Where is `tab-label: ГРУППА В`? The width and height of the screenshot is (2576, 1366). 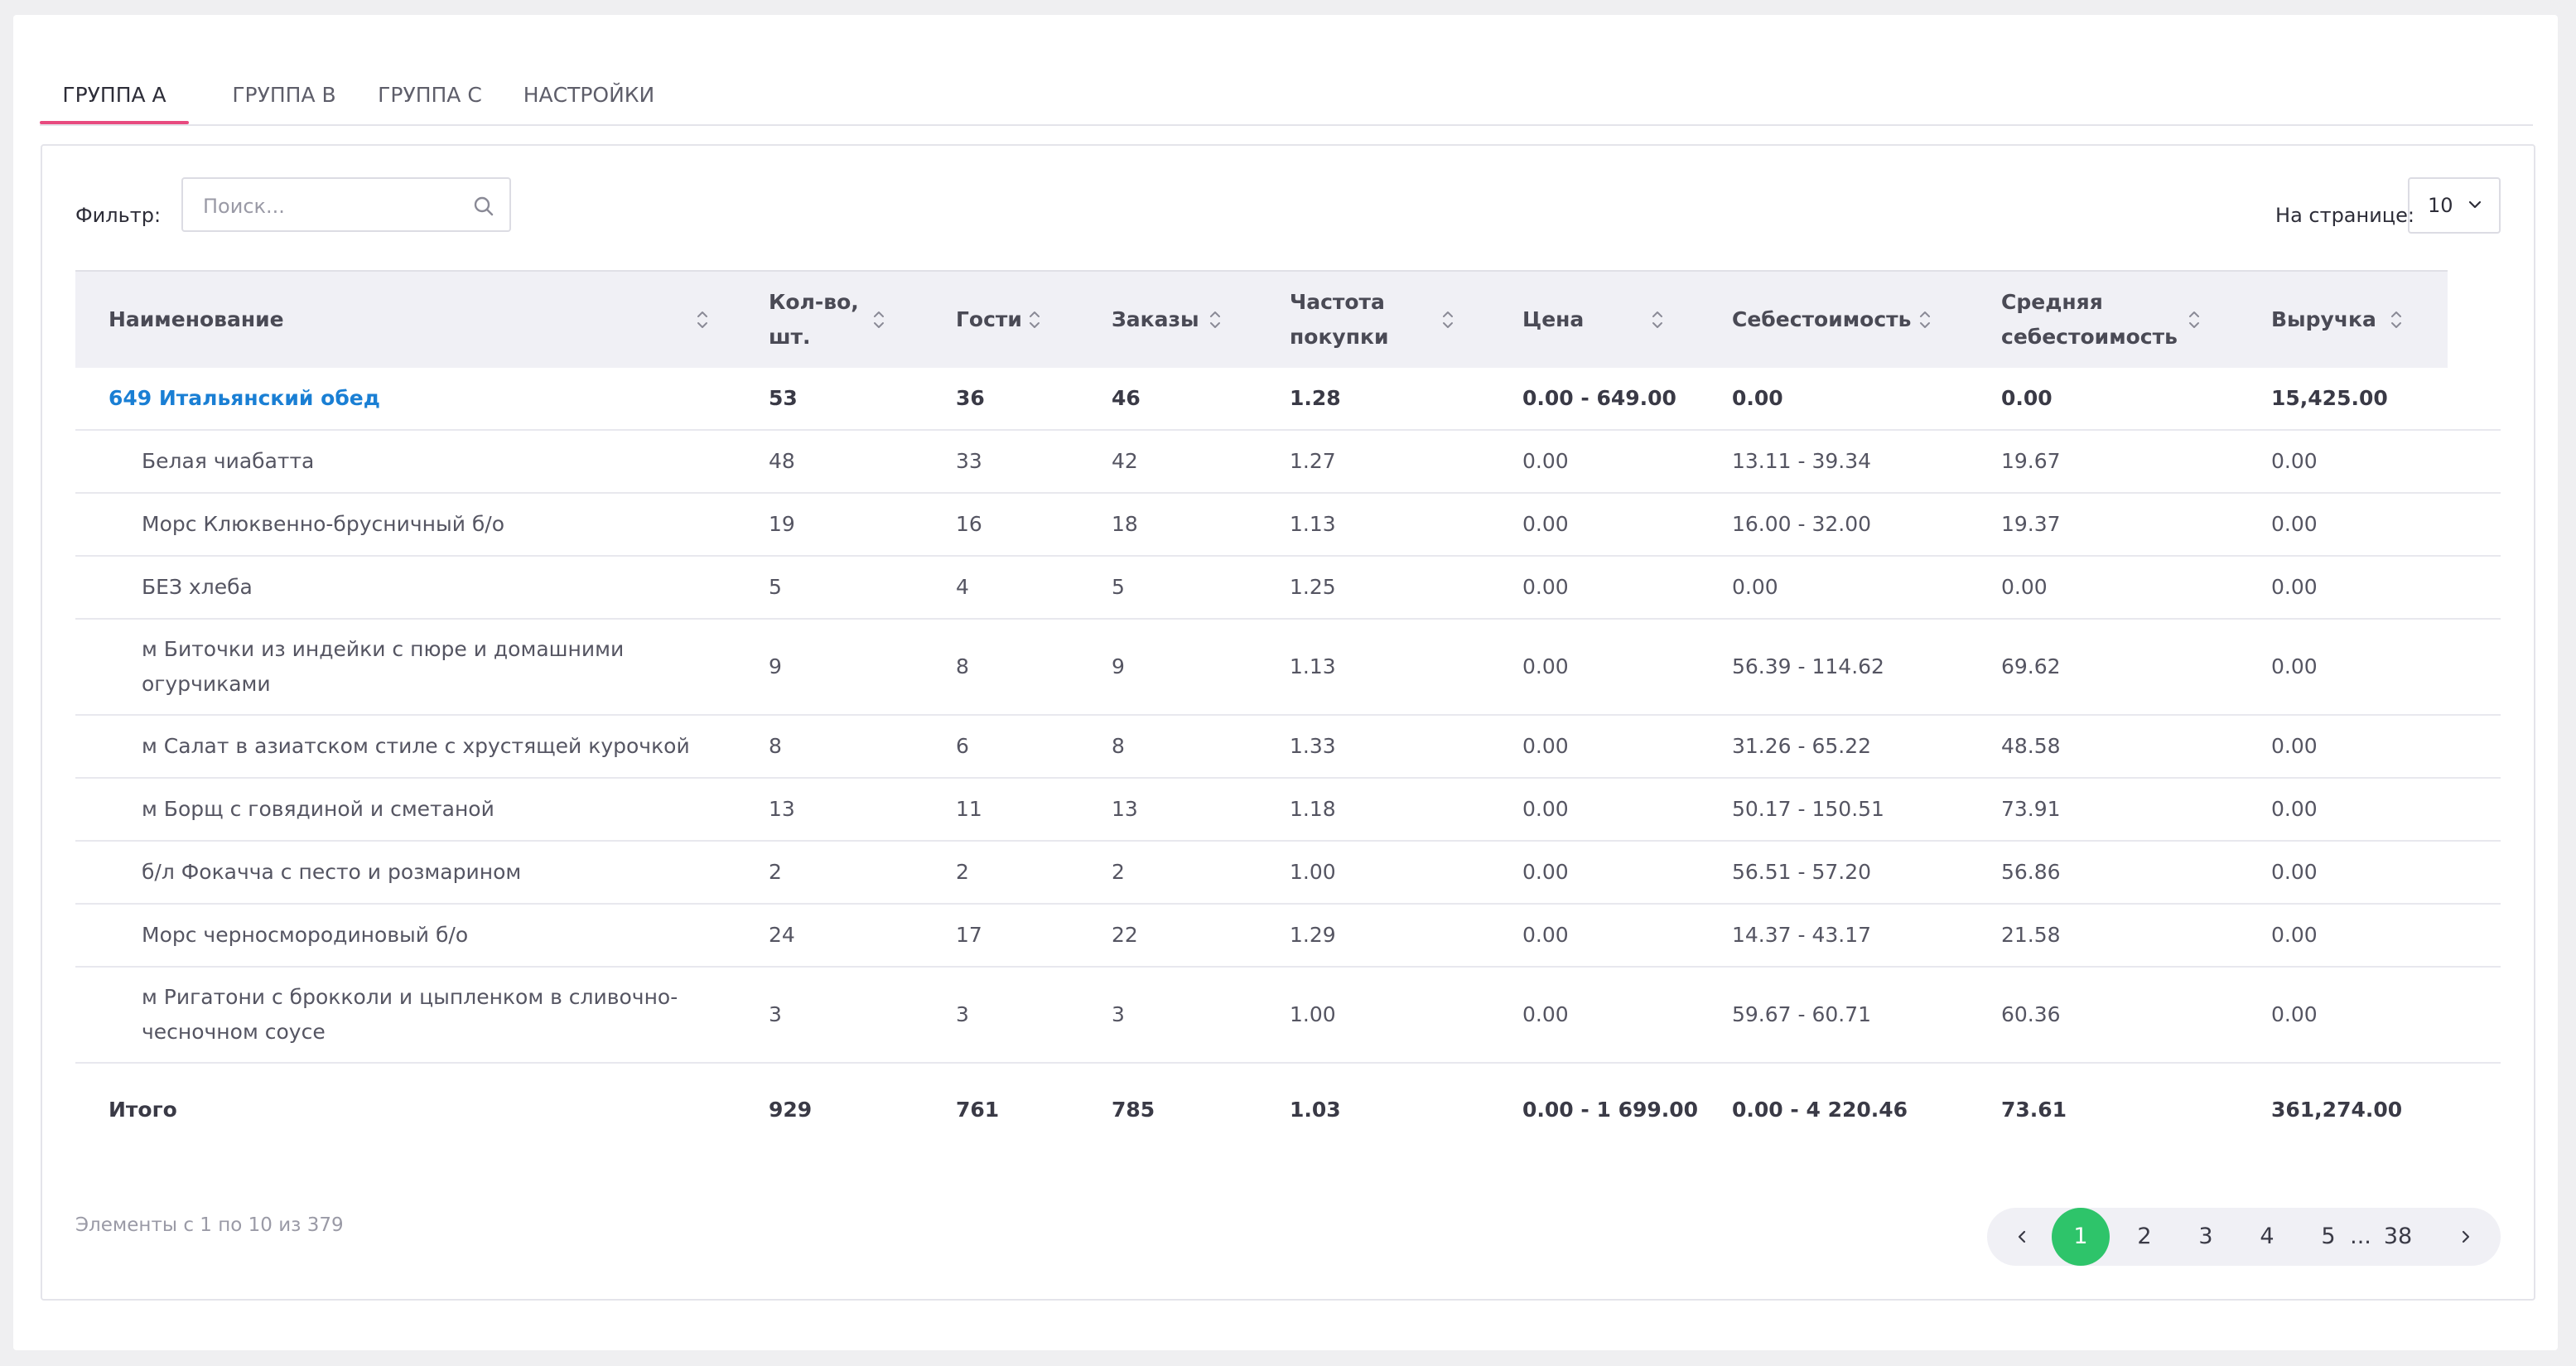
tab-label: ГРУППА В is located at coordinates (284, 95).